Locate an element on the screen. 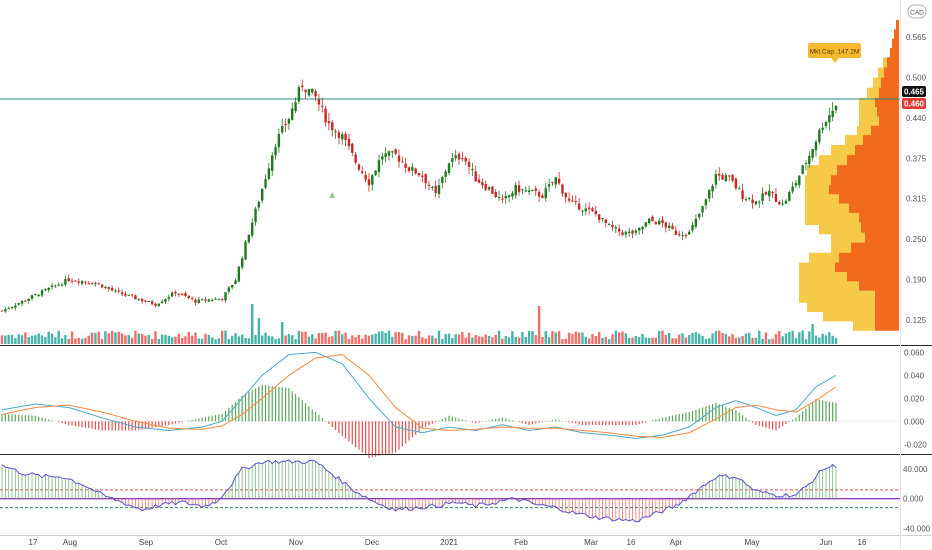 The width and height of the screenshot is (932, 550). oscillator-pane is located at coordinates (450, 495).